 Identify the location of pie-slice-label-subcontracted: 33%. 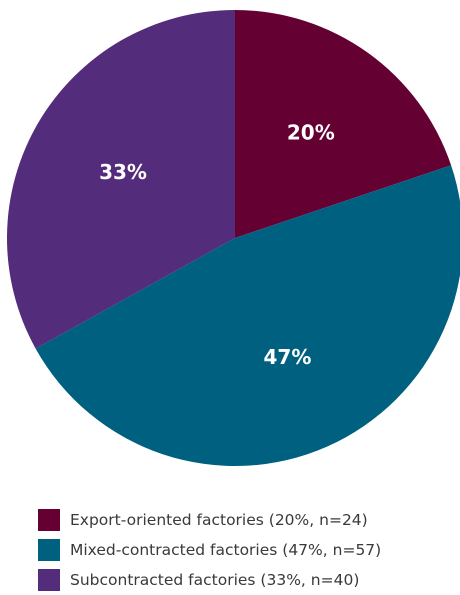
(123, 172).